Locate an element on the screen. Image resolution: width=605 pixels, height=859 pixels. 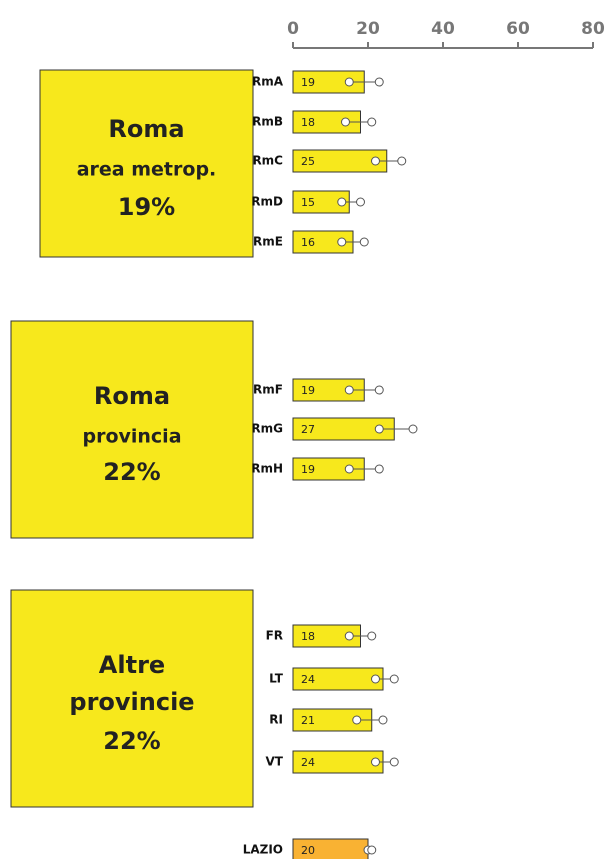
group-subtitle: area metrop. is located at coordinates (147, 170).